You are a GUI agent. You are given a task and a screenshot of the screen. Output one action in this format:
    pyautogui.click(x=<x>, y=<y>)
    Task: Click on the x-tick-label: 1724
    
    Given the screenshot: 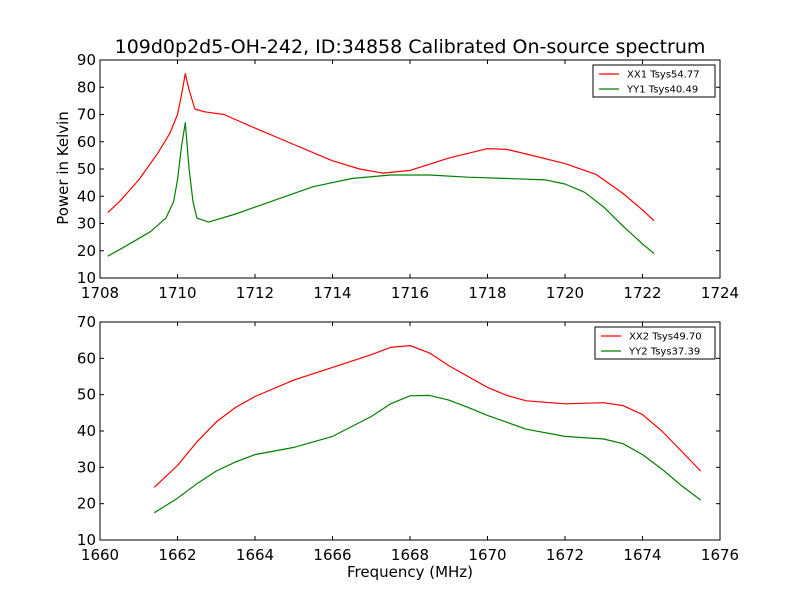 What is the action you would take?
    pyautogui.click(x=720, y=293)
    